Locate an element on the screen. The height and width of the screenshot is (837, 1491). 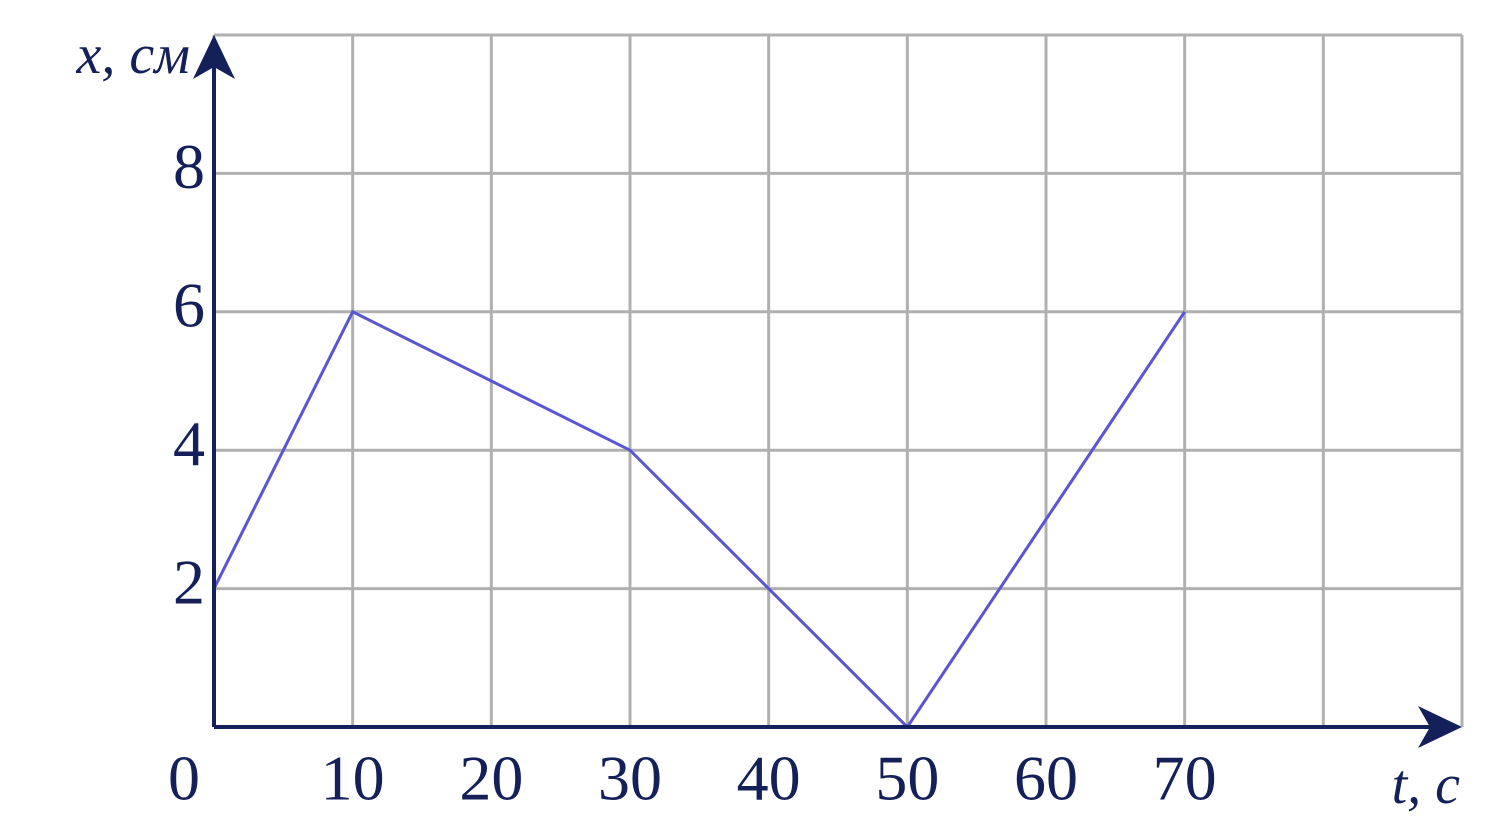
y-tick-label: 8 is located at coordinates (189, 166).